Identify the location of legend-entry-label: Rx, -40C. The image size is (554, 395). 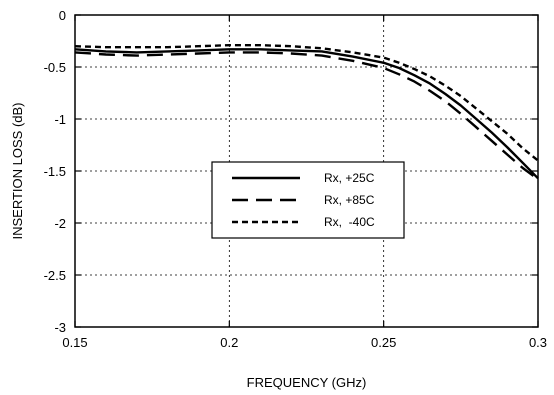
(349, 222).